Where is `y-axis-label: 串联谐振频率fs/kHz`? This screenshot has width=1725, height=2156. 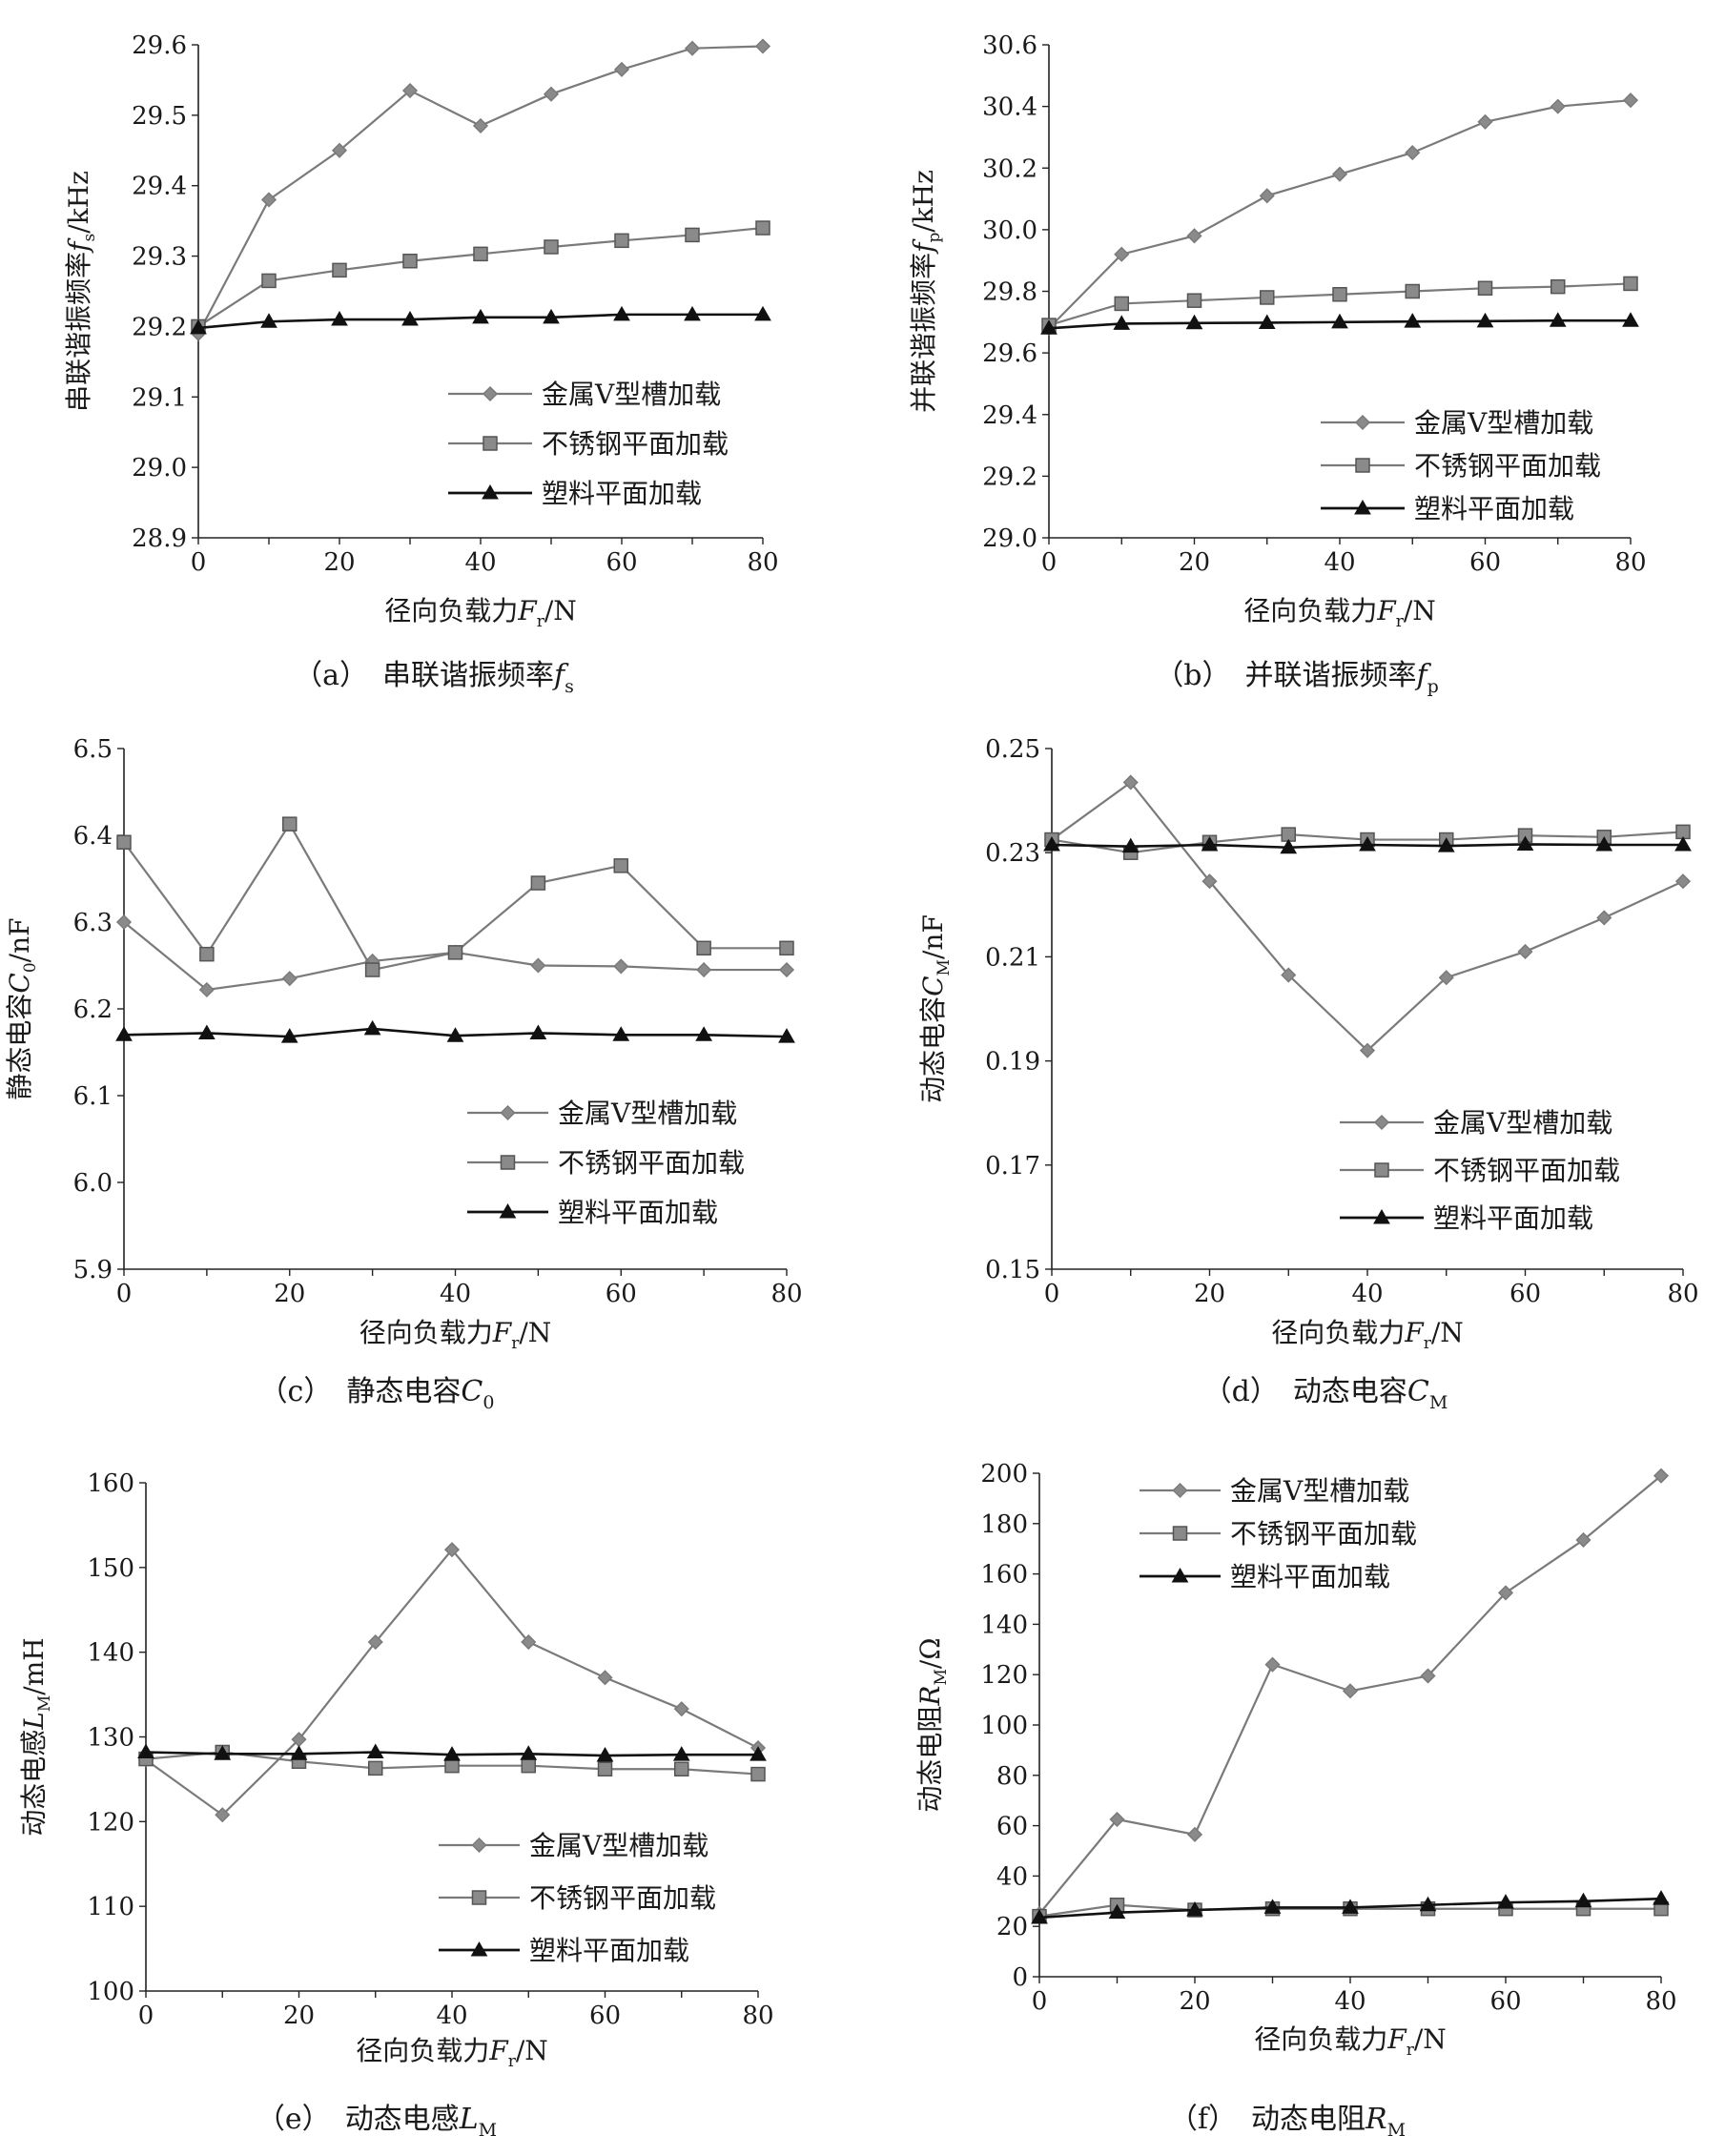 y-axis-label: 串联谐振频率fs/kHz is located at coordinates (81, 291).